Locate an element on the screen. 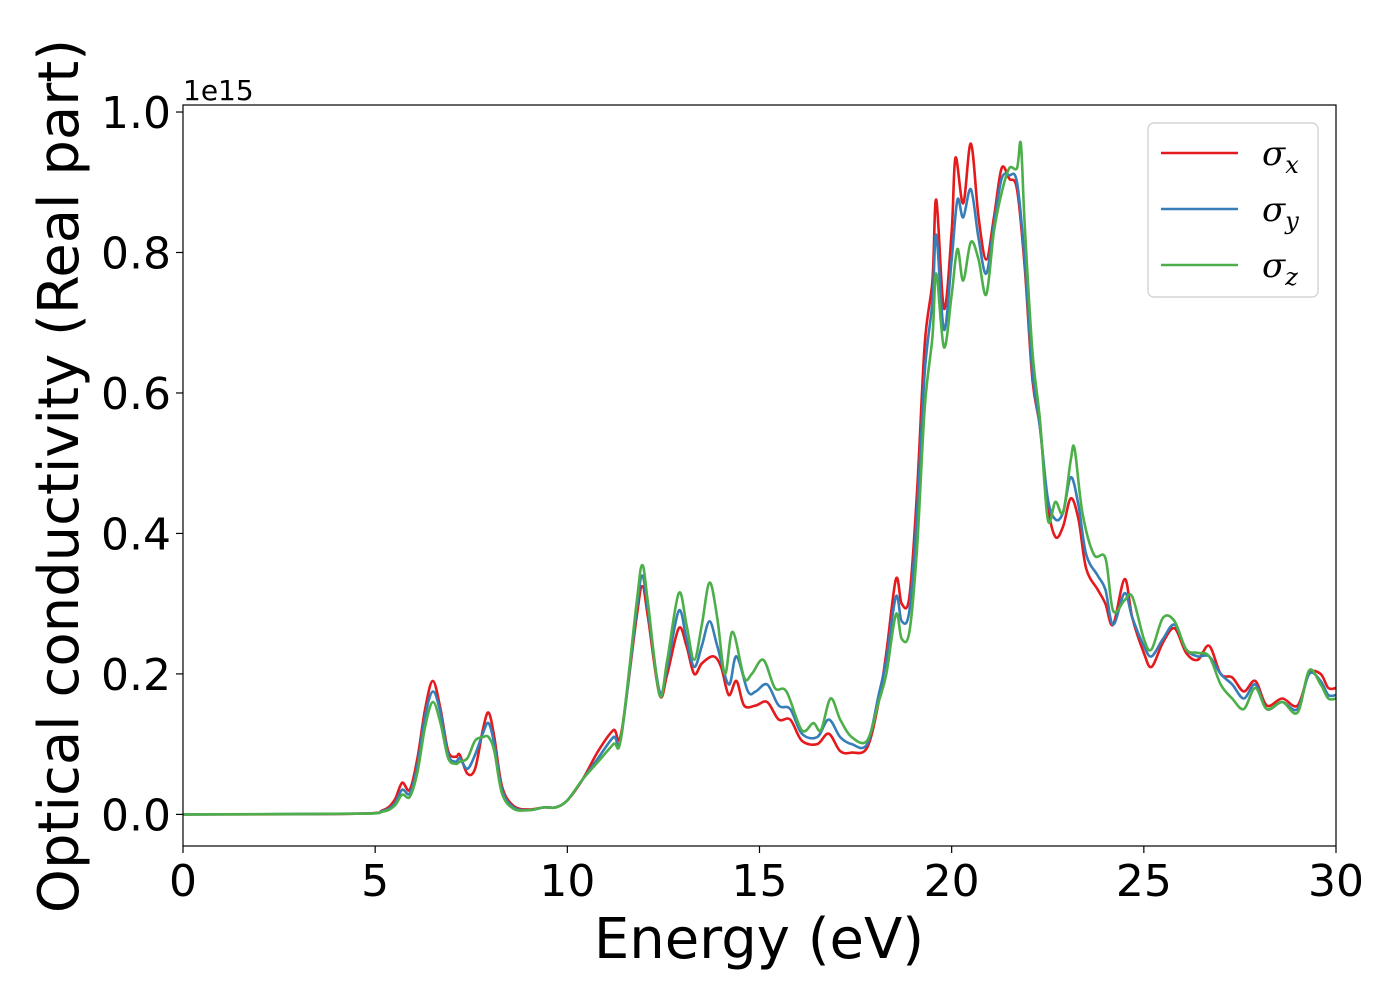  y-offset-label: 1e15 is located at coordinates (218, 90).